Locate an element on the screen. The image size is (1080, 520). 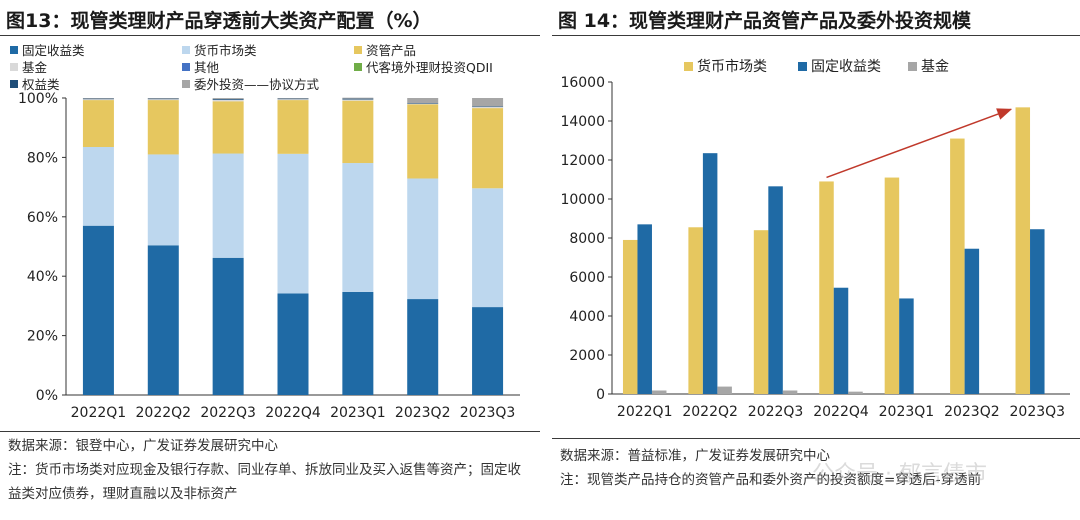
x-tick-label: 2022Q4 is located at coordinates (841, 412).